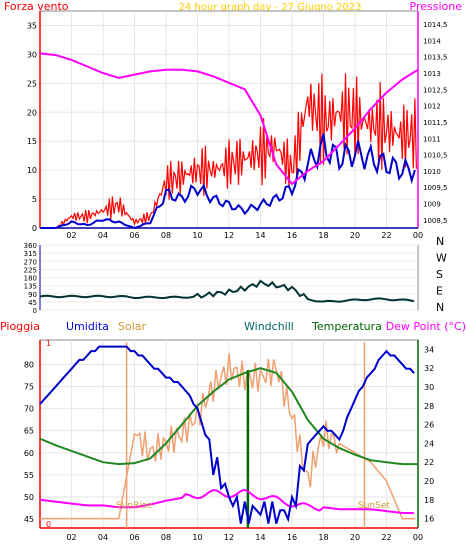  Describe the element at coordinates (32, 141) in the screenshot. I see `panel1-left-tick: 15` at that location.